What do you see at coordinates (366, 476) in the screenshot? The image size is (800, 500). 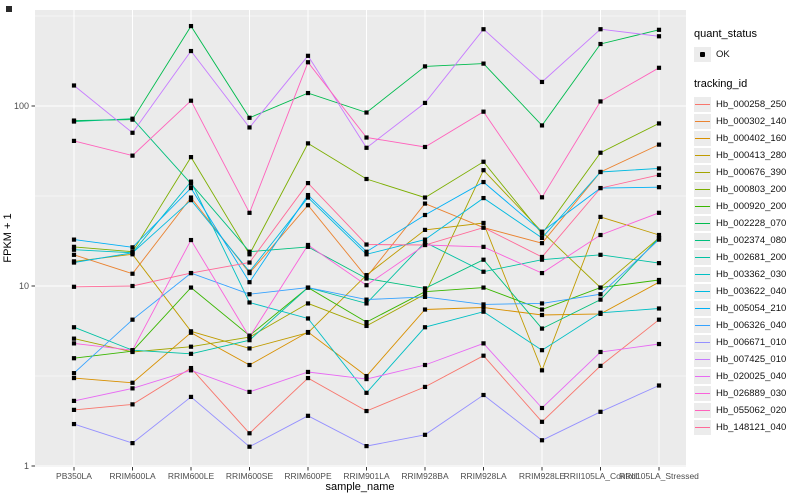 I see `x-tick-label: RRIM901LA` at bounding box center [366, 476].